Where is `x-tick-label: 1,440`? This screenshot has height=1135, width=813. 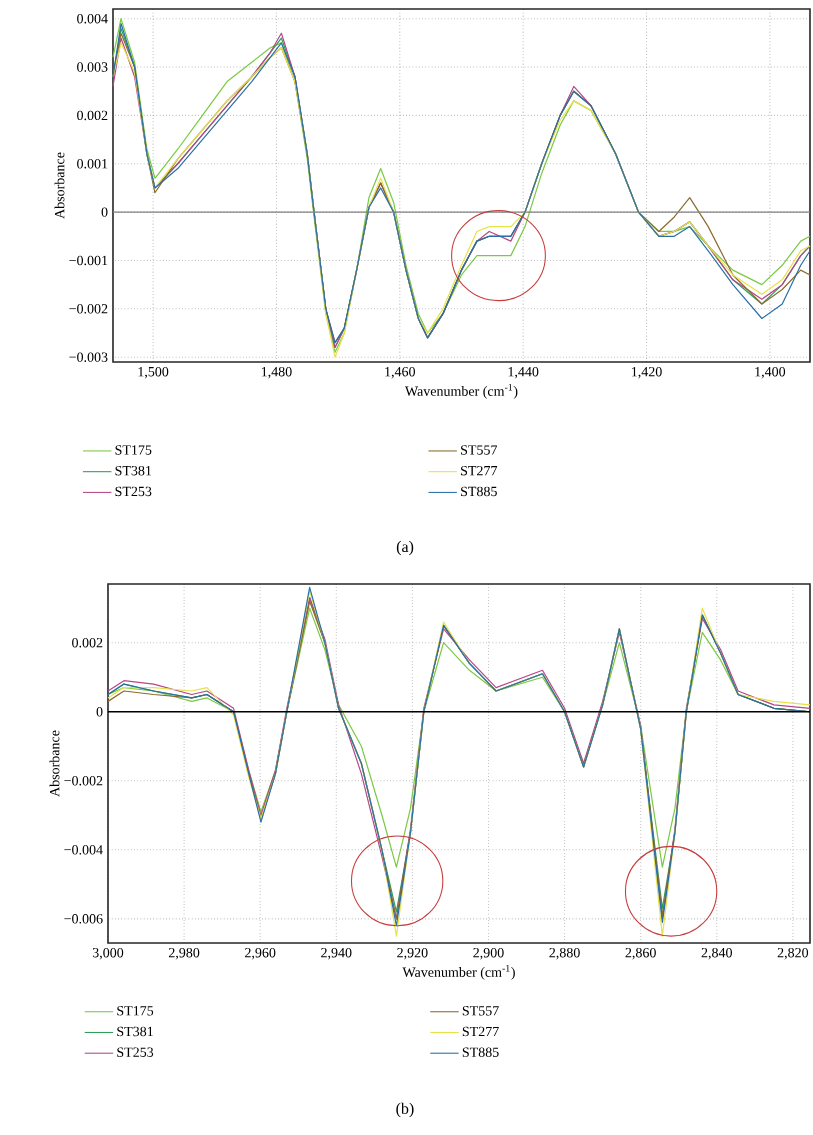
x-tick-label: 1,440 is located at coordinates (523, 372).